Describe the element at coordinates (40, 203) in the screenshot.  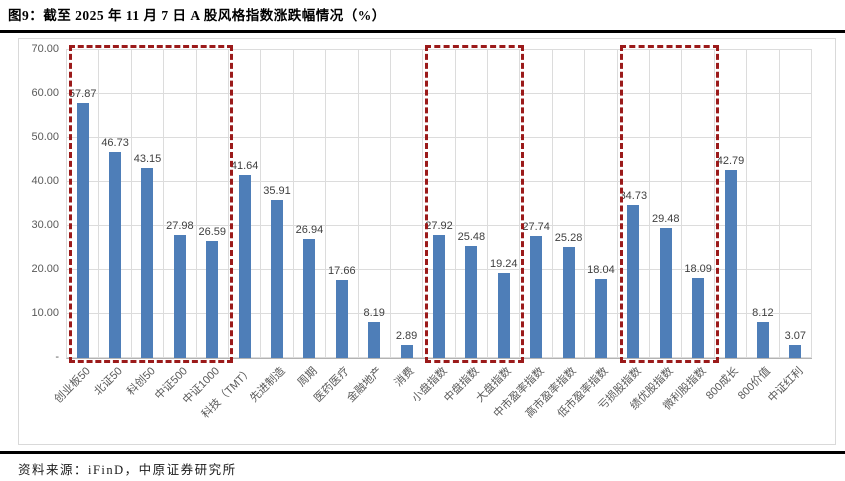
I see `y-axis: 70.00 60.00 50.00 40.00 30.00 20.00 10.00 -` at that location.